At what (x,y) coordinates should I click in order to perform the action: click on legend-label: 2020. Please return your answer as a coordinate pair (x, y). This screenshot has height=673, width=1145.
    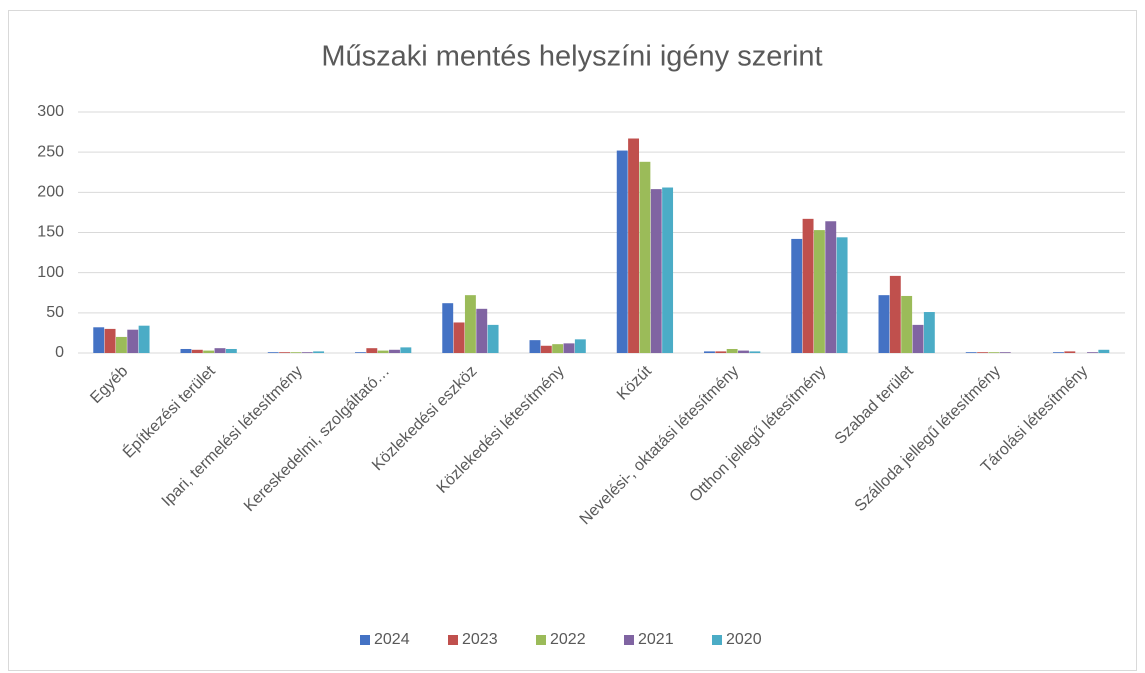
    Looking at the image, I should click on (744, 639).